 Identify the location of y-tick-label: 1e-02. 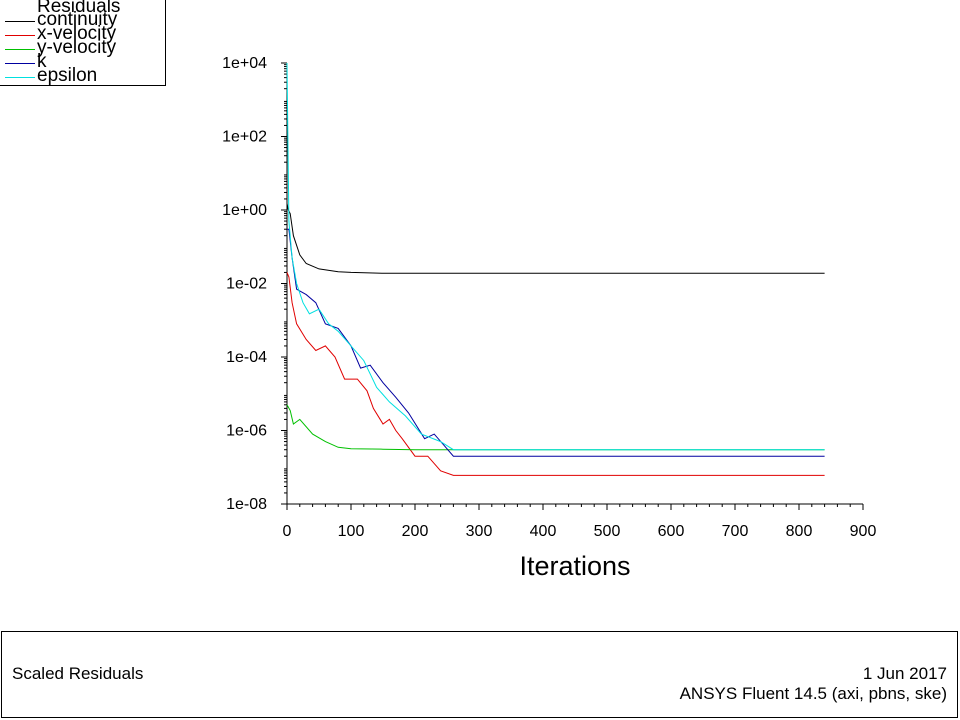
(246, 284).